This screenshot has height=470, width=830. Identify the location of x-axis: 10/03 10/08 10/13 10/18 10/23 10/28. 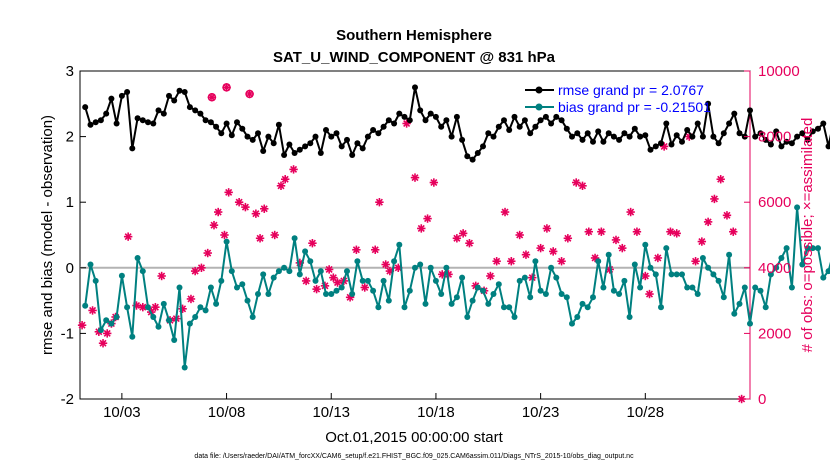
(383, 407).